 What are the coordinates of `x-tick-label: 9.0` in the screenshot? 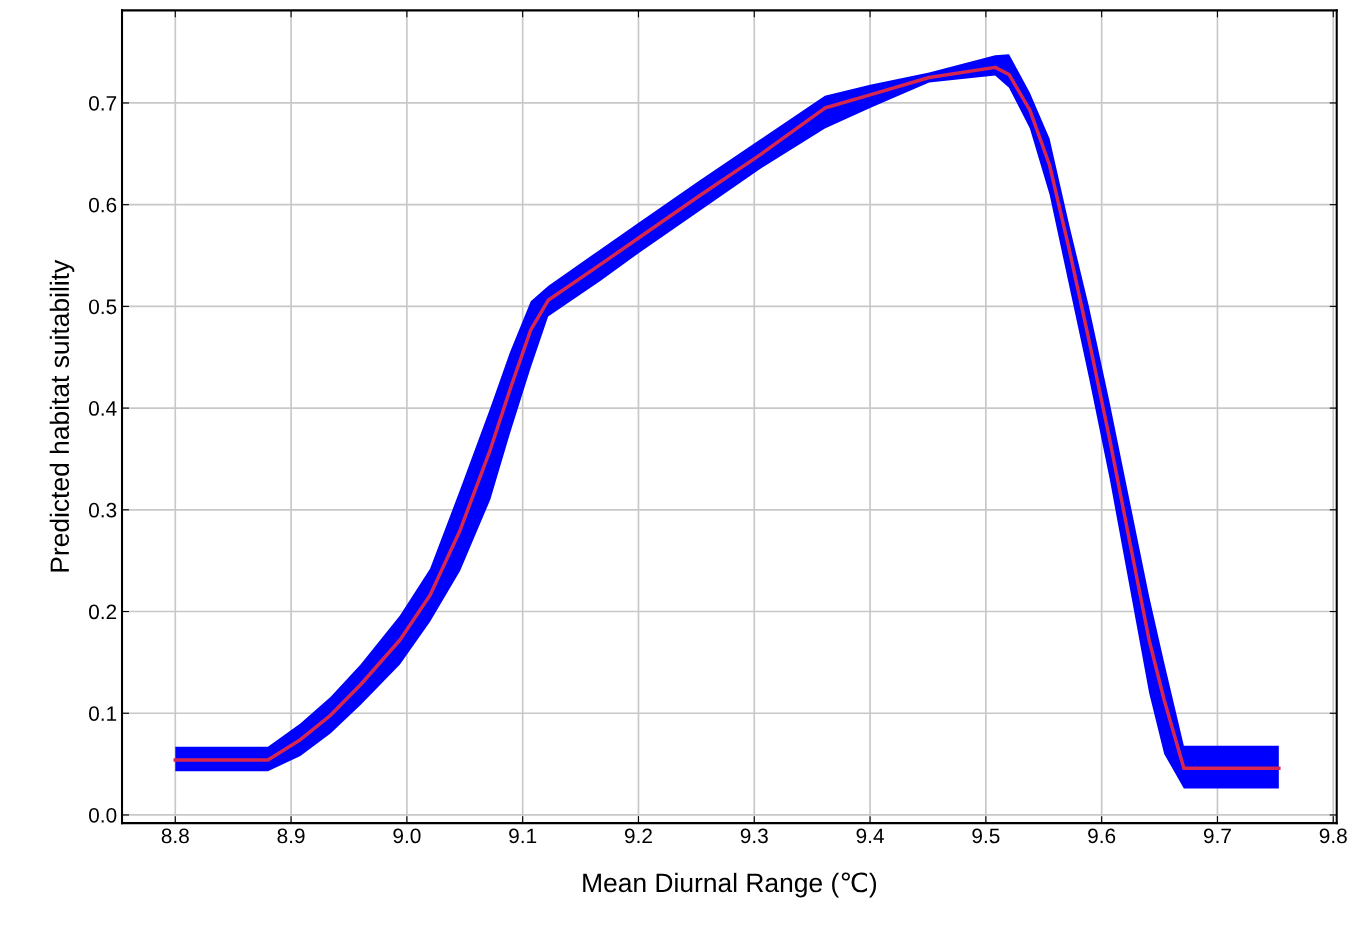 It's located at (407, 836).